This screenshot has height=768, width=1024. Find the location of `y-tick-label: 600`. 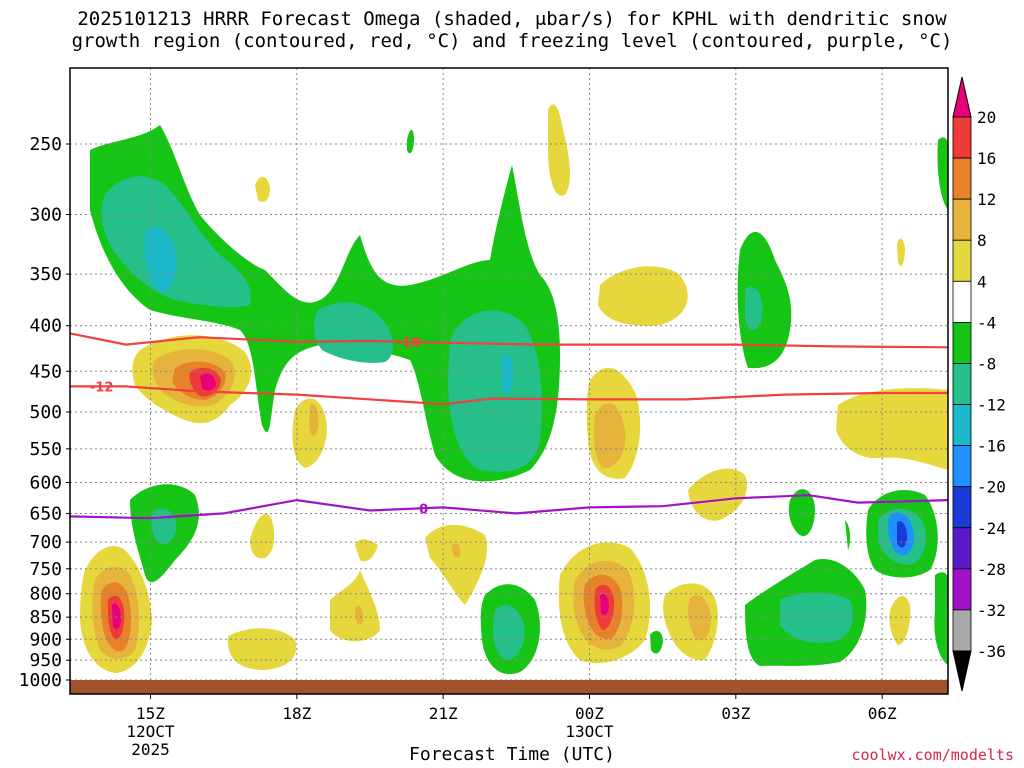

y-tick-label: 600 is located at coordinates (45, 482).